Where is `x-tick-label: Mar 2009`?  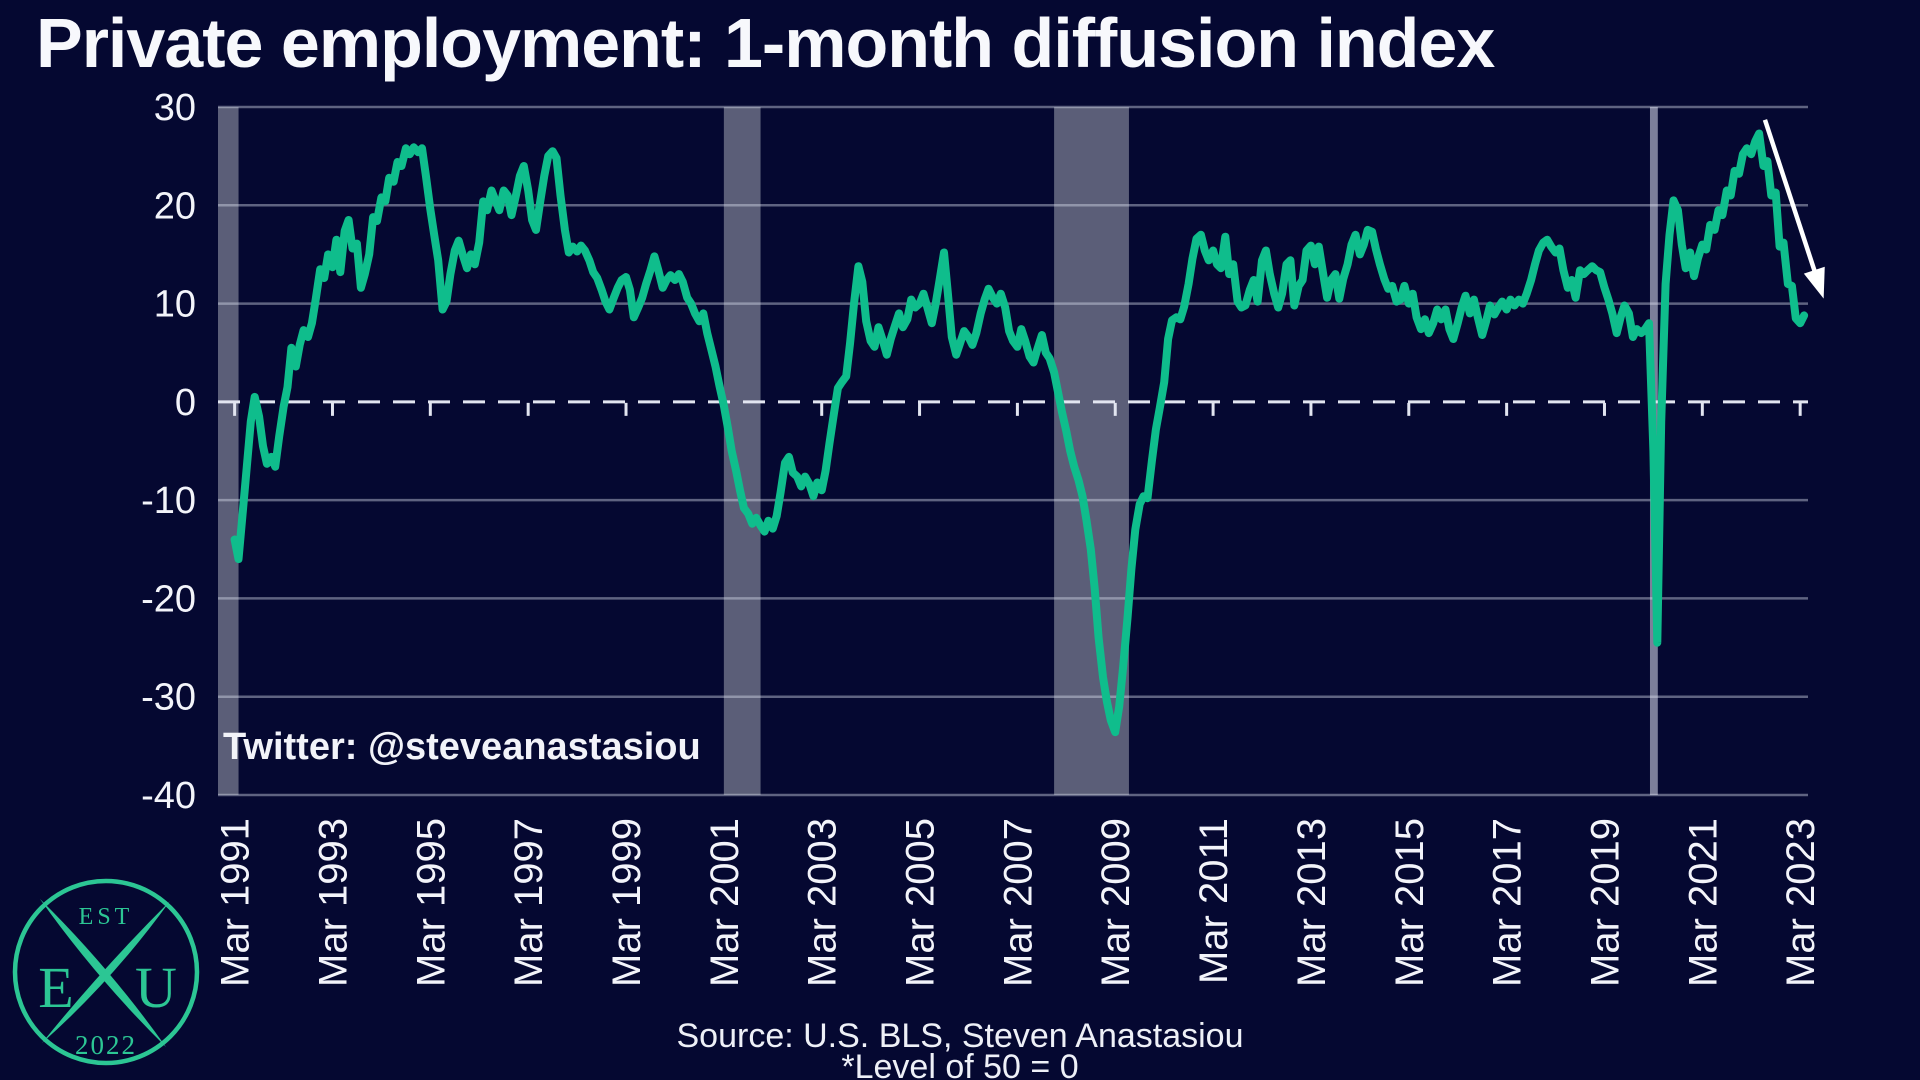
x-tick-label: Mar 2009 is located at coordinates (1116, 902).